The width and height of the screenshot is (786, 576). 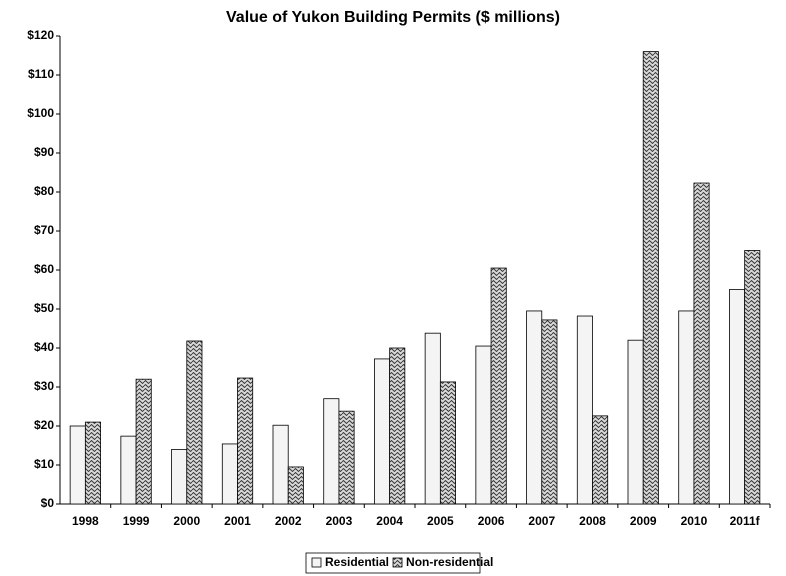 I want to click on x-tick-label: 2009, so click(x=643, y=521).